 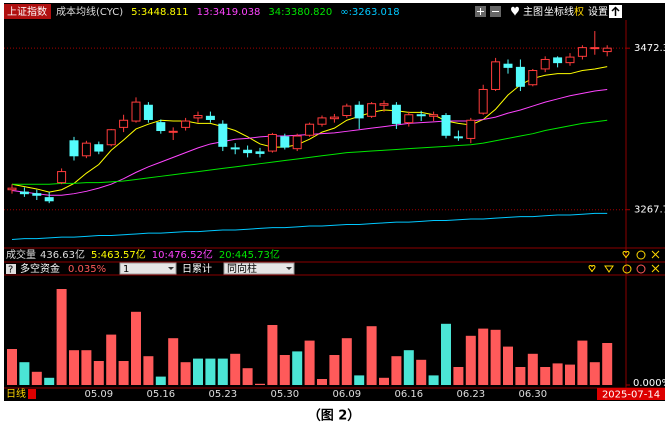 What do you see at coordinates (40, 268) in the screenshot?
I see `flow-title: 多空资金` at bounding box center [40, 268].